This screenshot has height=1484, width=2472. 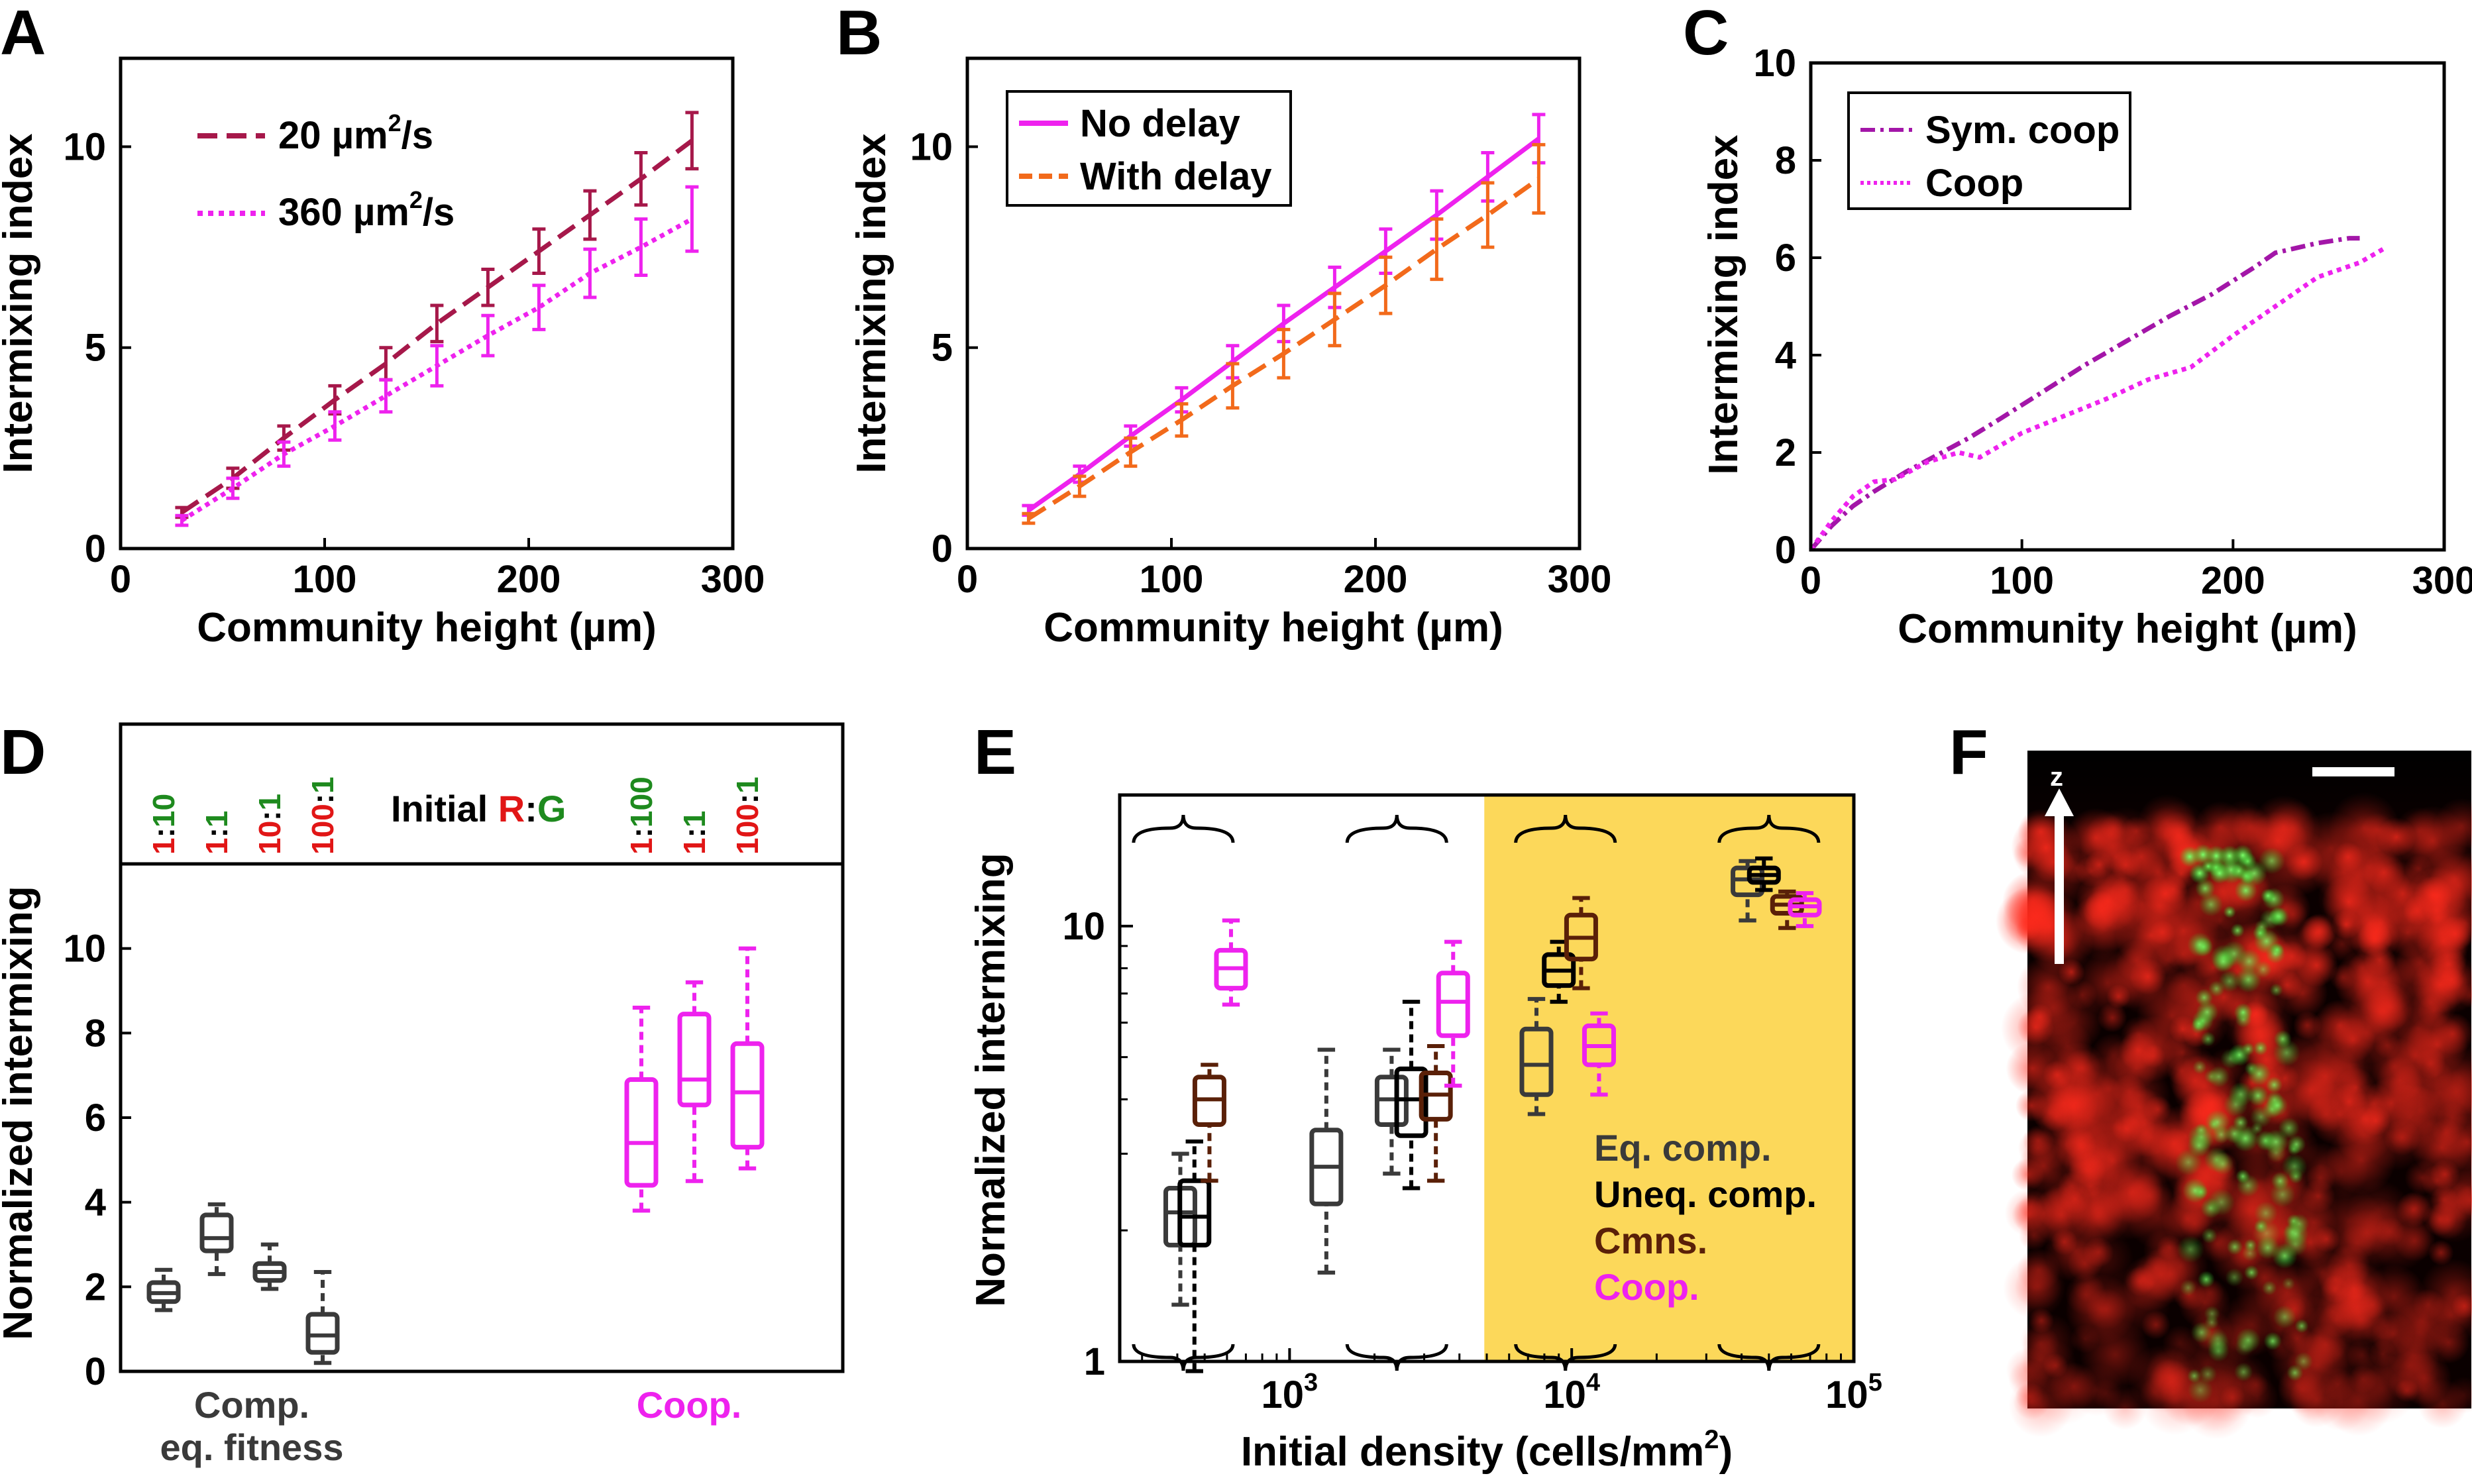 I want to click on panel-letter-c: C, so click(x=1706, y=34).